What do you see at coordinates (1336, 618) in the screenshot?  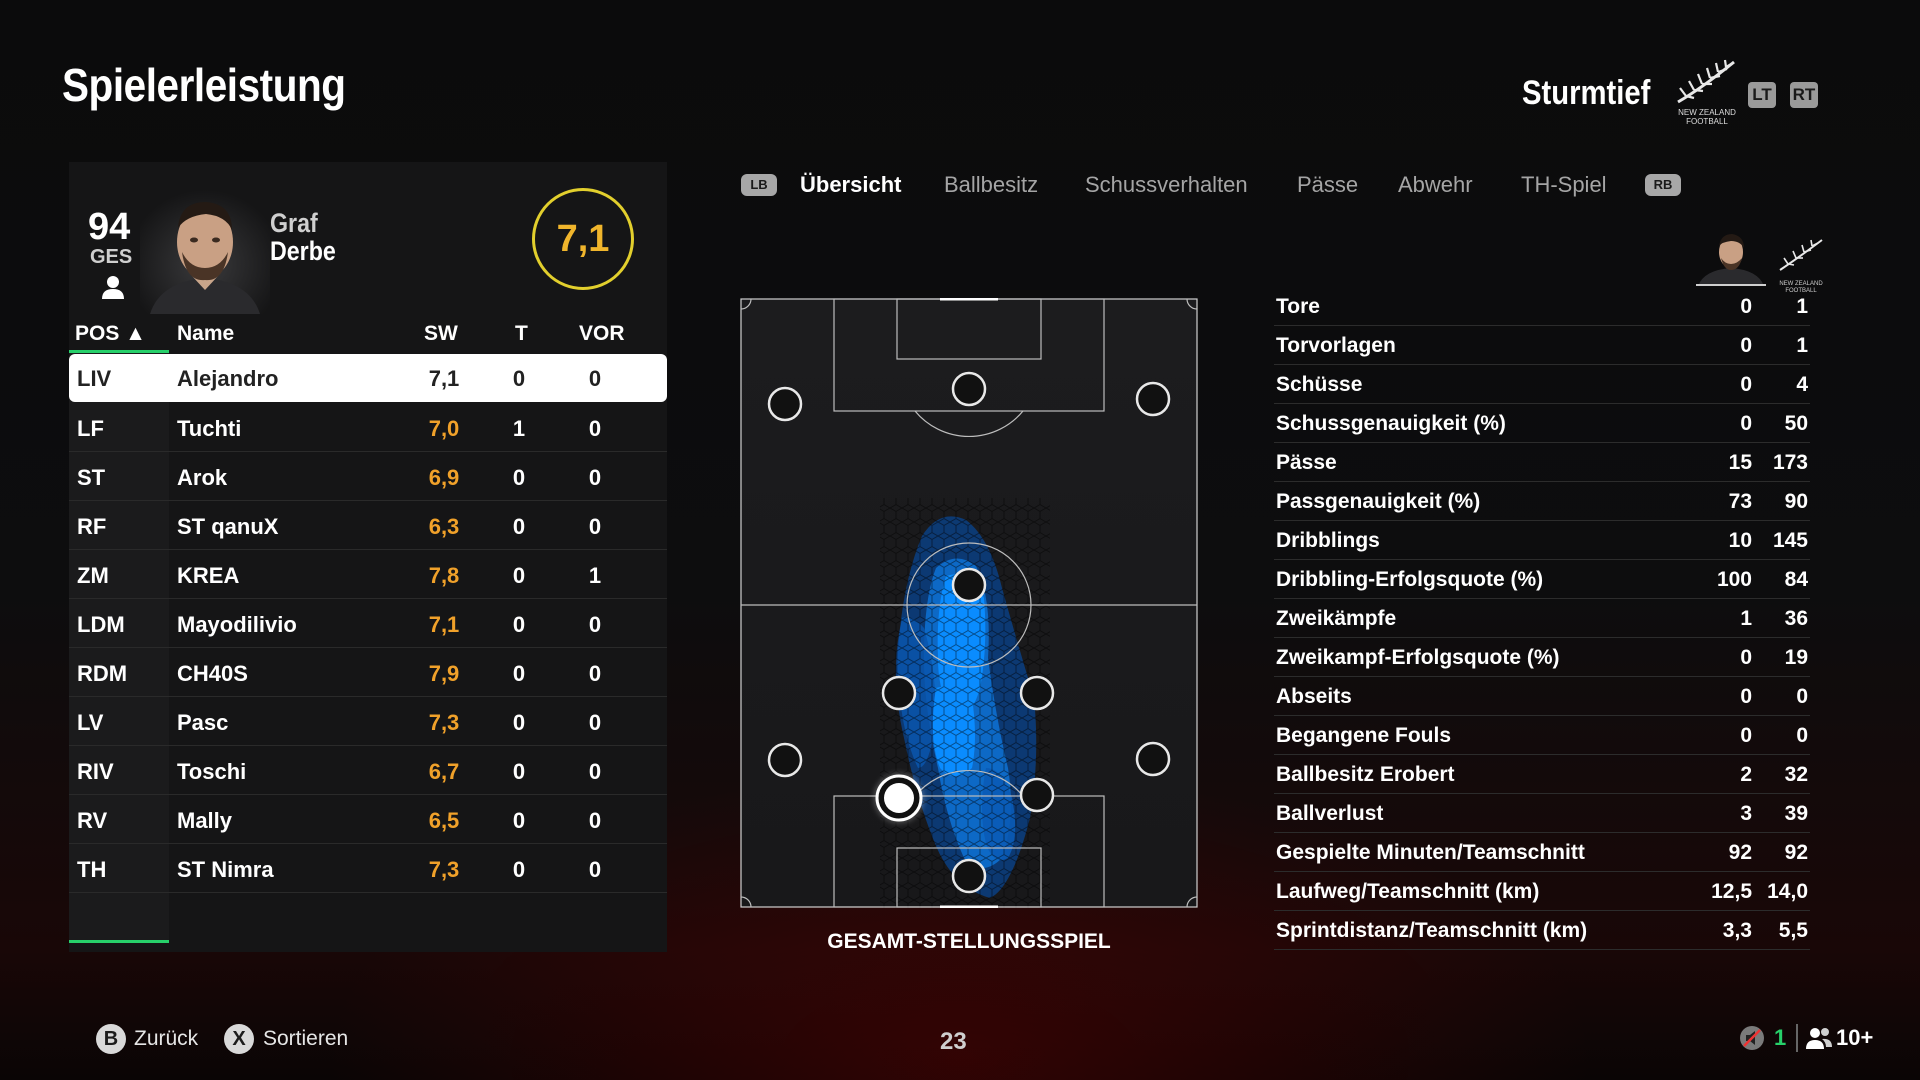 I see `stat-label: Zweikämpfe` at bounding box center [1336, 618].